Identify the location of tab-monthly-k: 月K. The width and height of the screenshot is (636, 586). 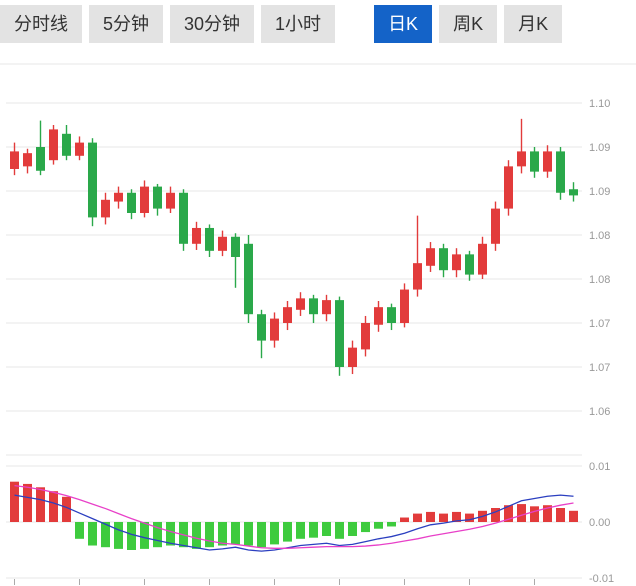
(533, 24).